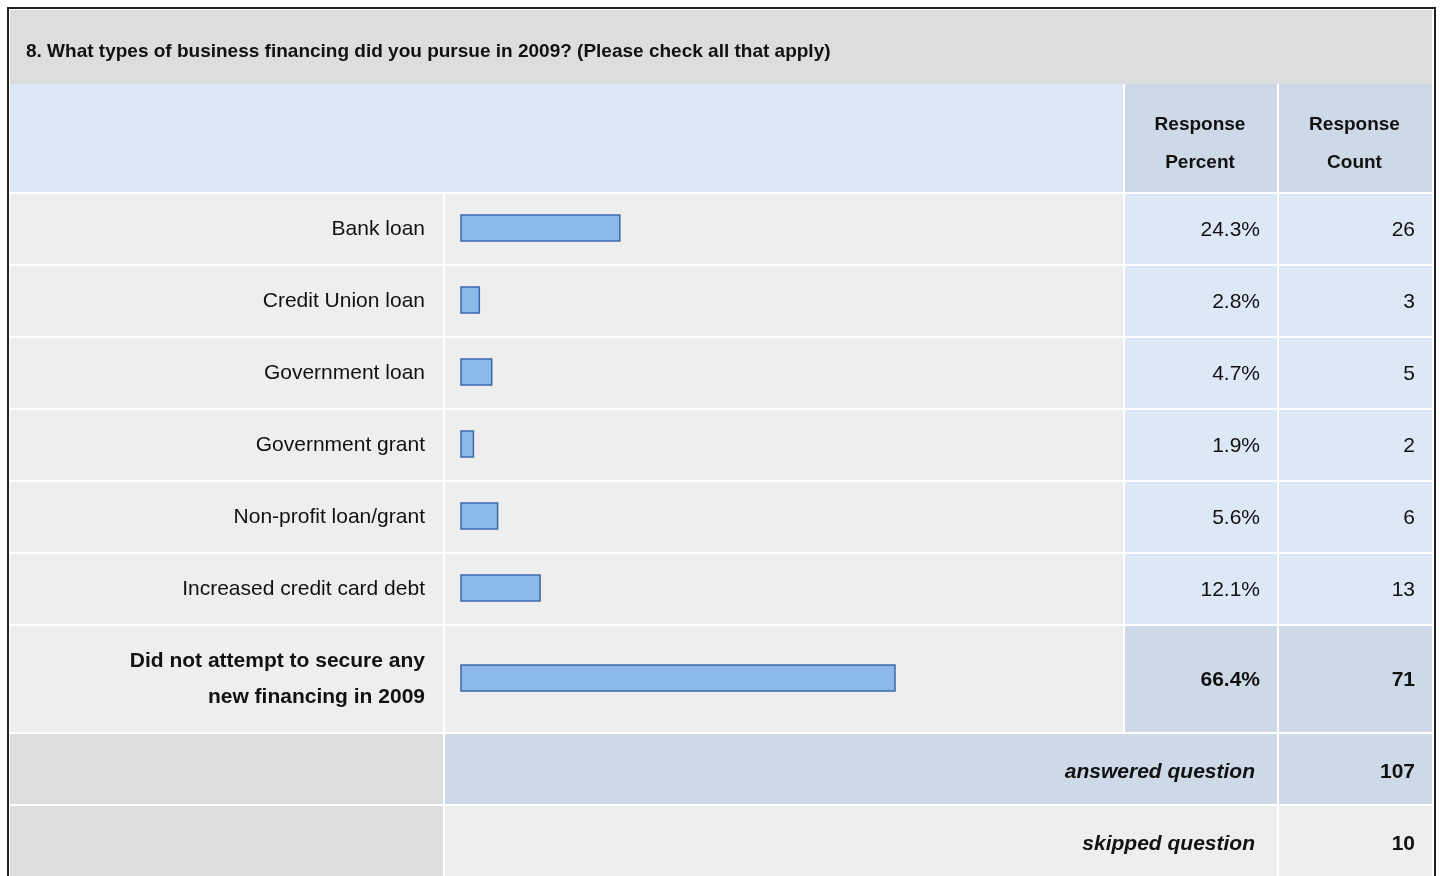 The height and width of the screenshot is (876, 1440). I want to click on data-label: 4.7%, so click(1236, 372).